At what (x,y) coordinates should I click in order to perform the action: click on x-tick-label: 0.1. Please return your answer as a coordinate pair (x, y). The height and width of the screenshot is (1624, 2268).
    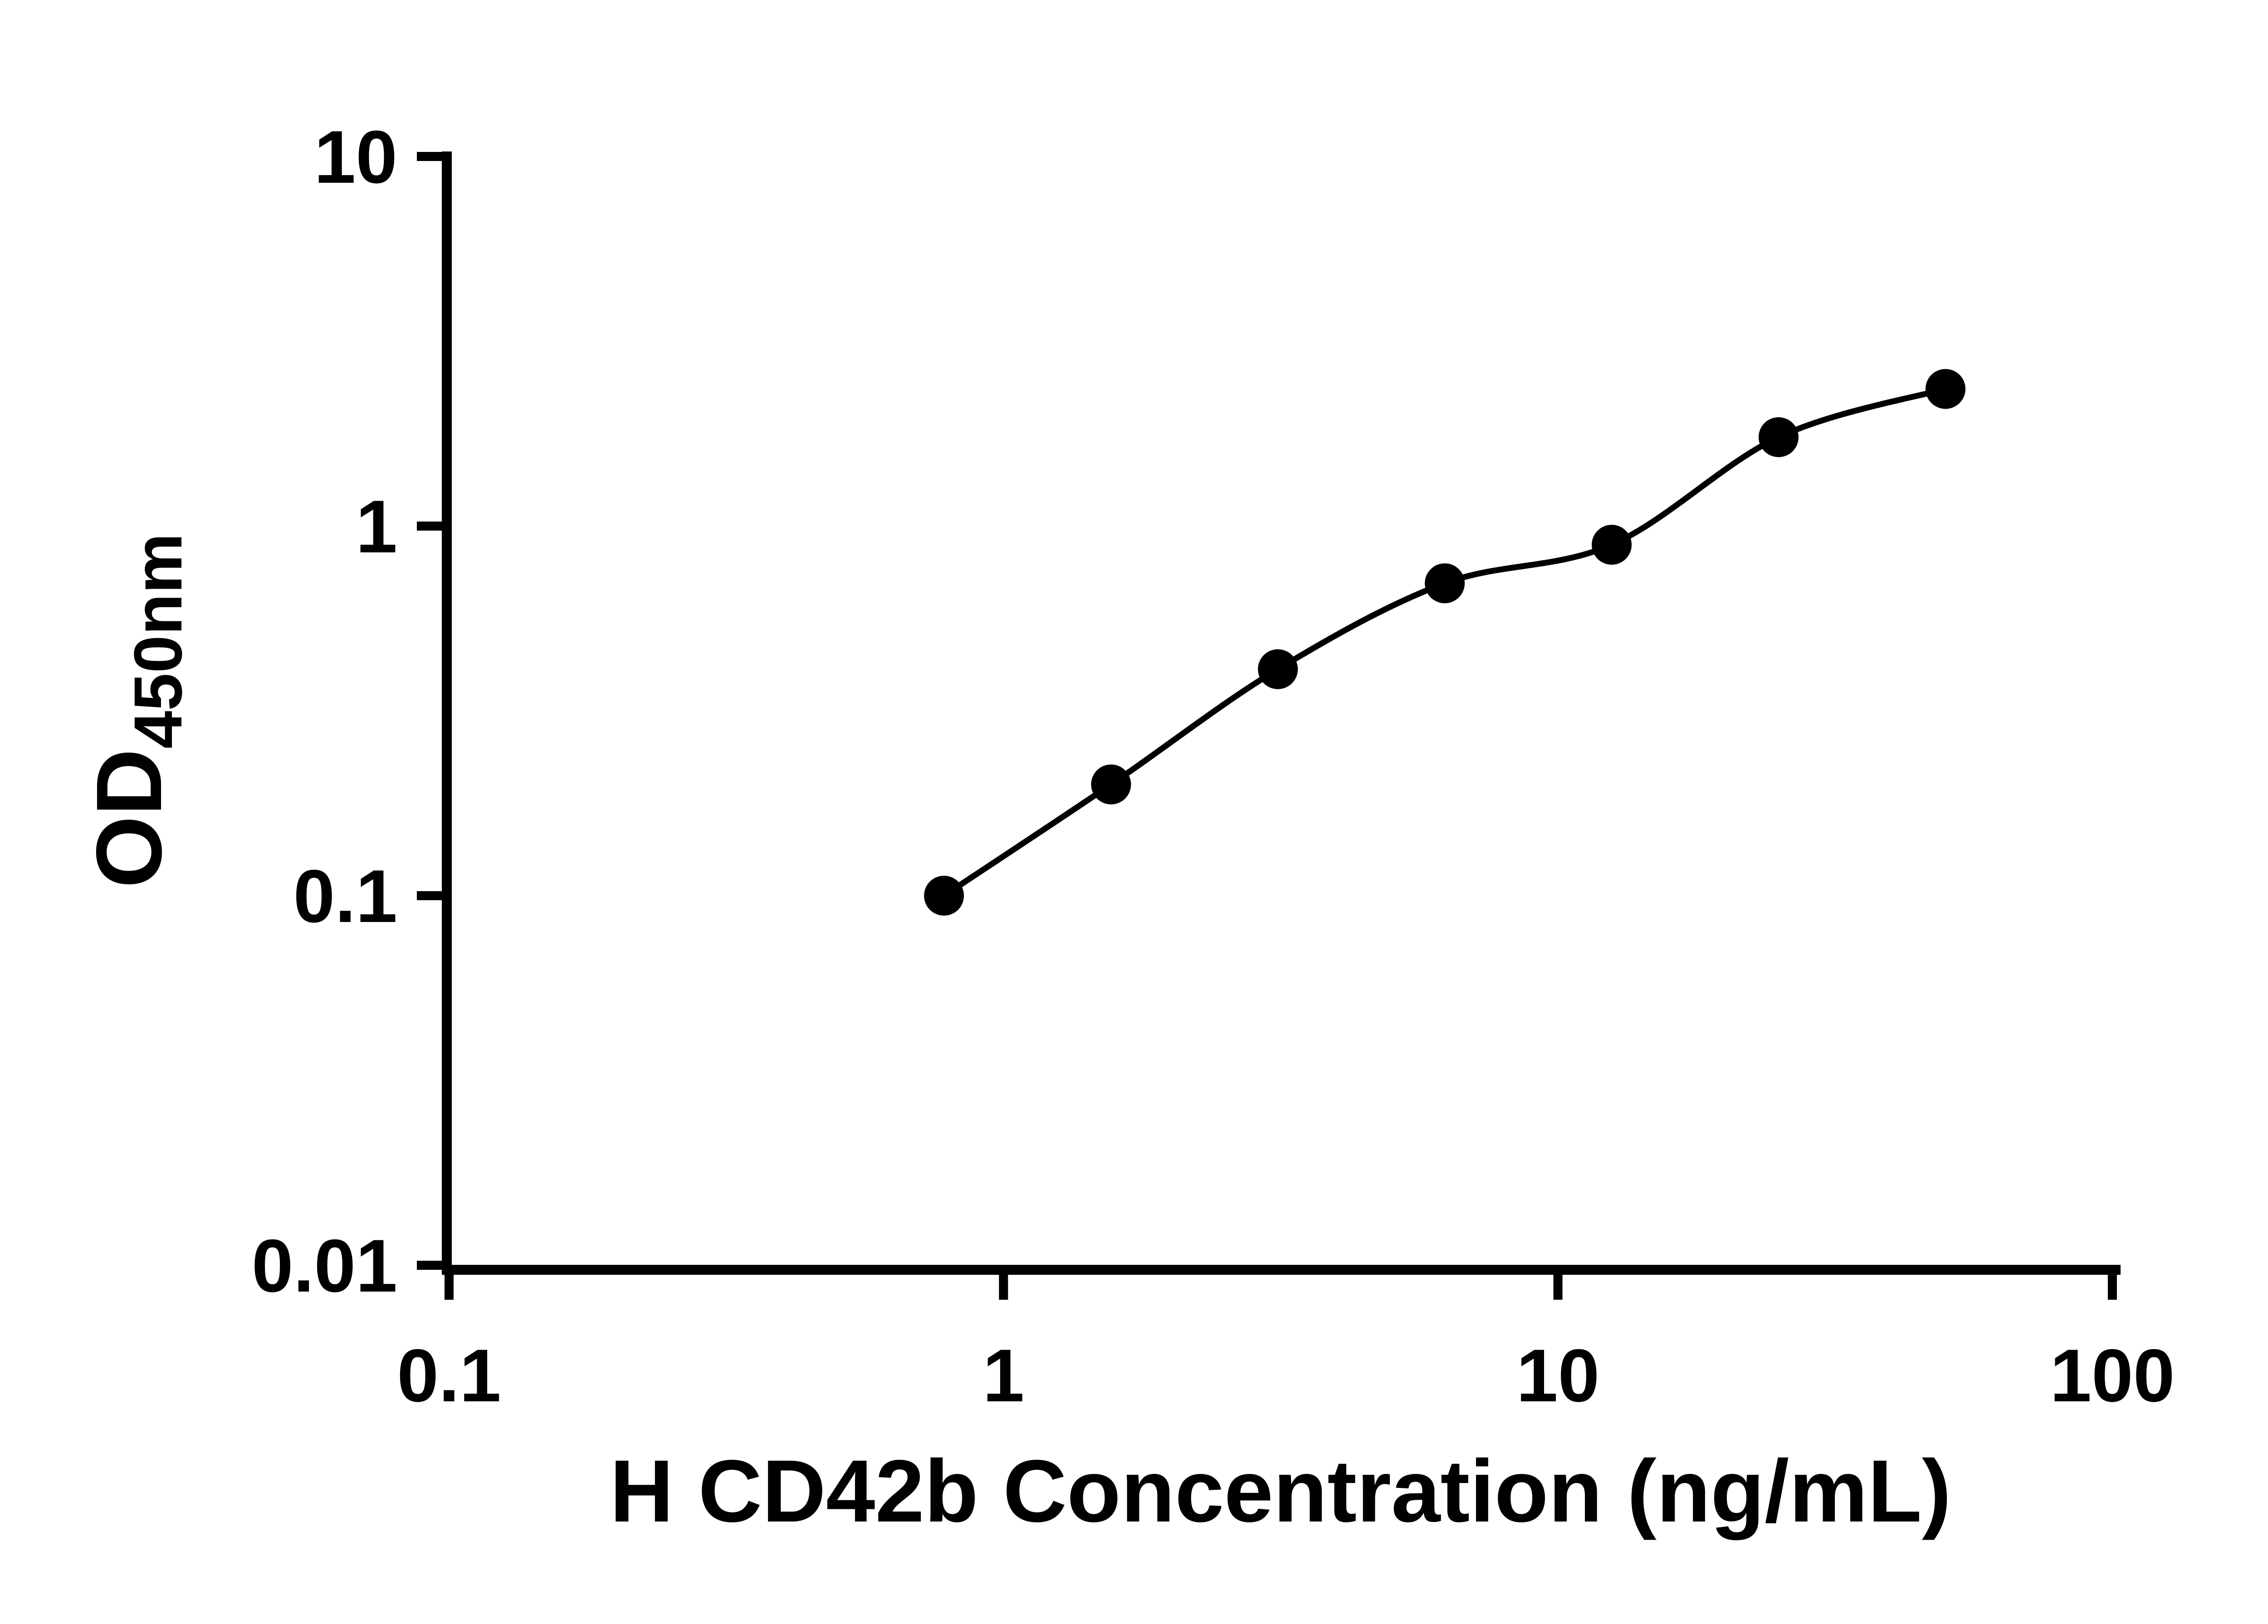
    Looking at the image, I should click on (449, 1375).